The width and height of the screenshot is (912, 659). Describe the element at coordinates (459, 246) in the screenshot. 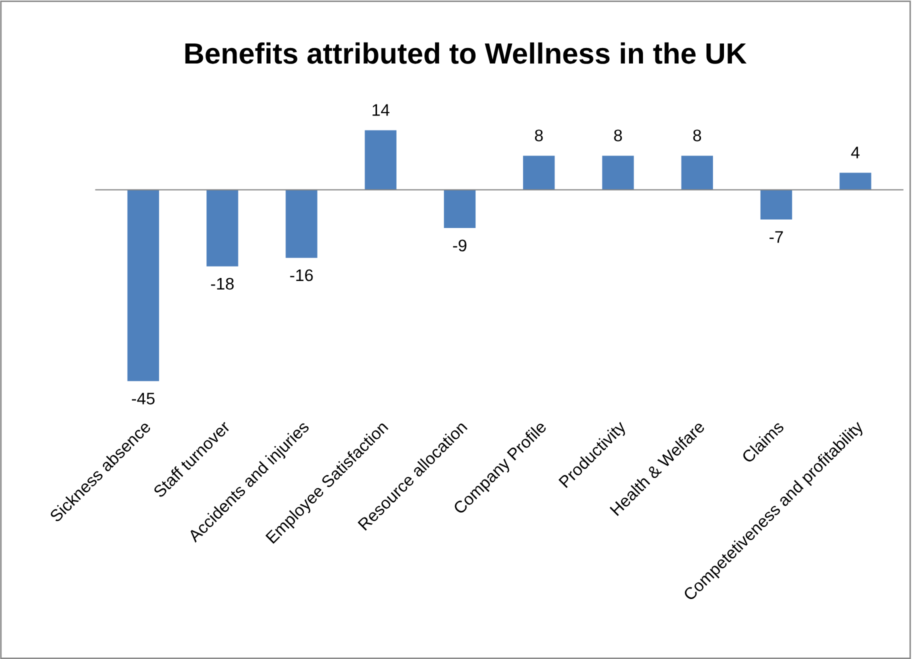

I see `data-label: -9` at that location.